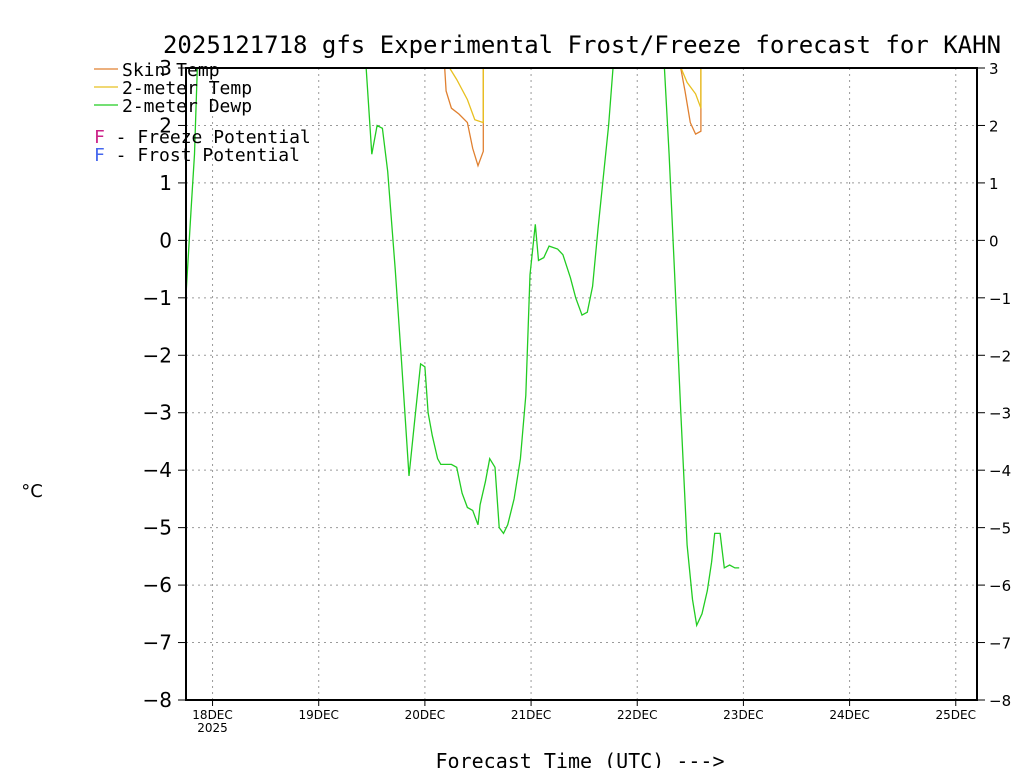 This screenshot has height=768, width=1024. What do you see at coordinates (1000, 299) in the screenshot?
I see `y-tick-label-right: −1` at bounding box center [1000, 299].